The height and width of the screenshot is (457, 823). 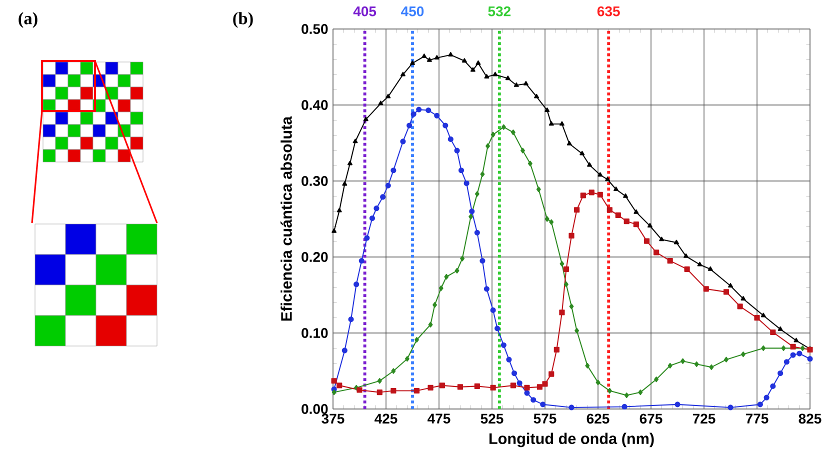 I want to click on x-tick-label: 475, so click(x=439, y=419).